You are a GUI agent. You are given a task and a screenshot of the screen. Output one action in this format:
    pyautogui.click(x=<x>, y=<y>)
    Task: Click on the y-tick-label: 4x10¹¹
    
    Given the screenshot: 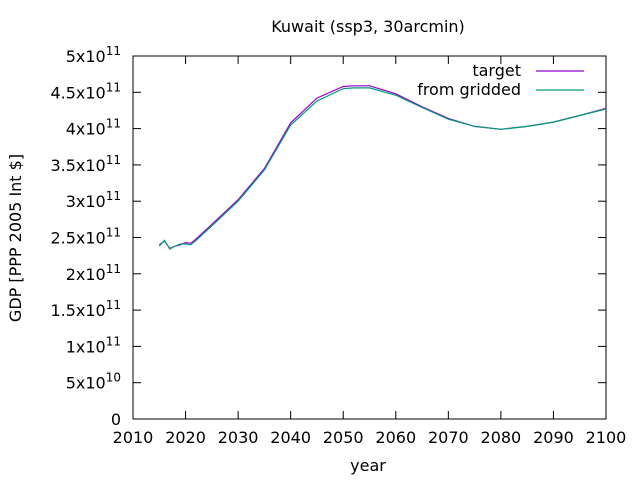 What is the action you would take?
    pyautogui.click(x=93, y=128)
    